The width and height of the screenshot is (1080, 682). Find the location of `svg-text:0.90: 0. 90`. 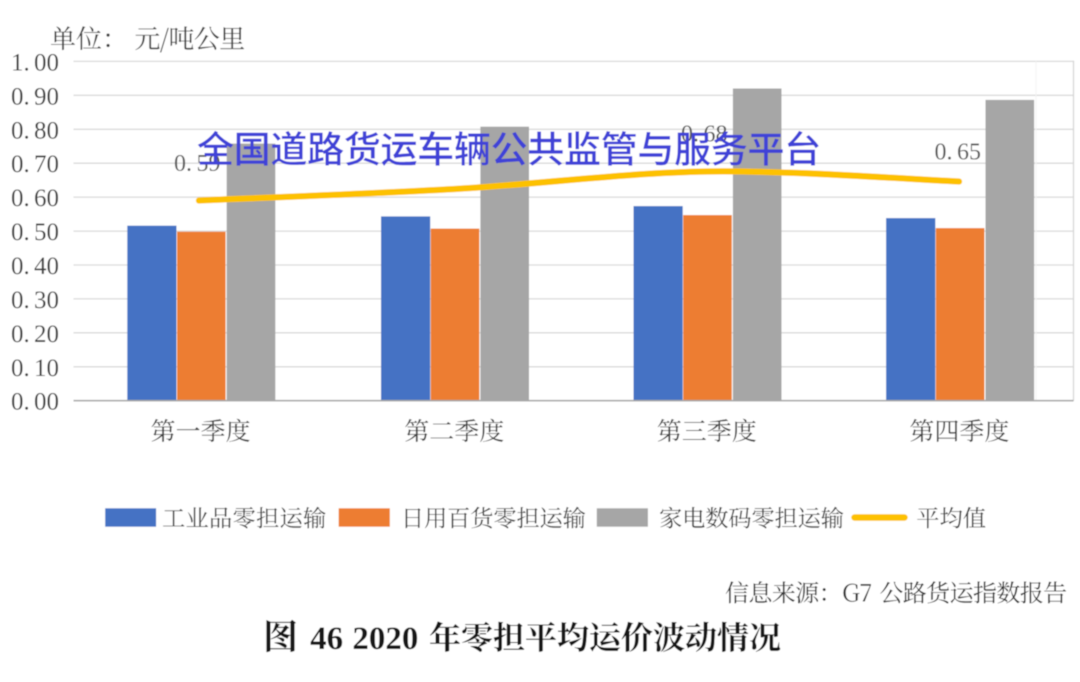

svg-text:0.90: 0. 90 is located at coordinates (35, 96).